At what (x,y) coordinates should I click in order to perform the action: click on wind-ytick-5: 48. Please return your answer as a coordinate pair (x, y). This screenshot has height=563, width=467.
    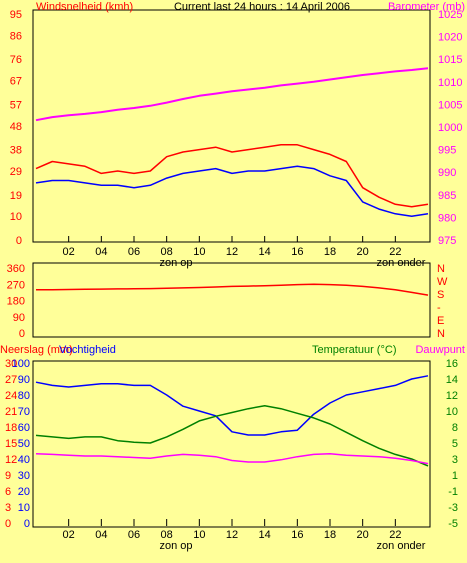
    Looking at the image, I should click on (16, 127).